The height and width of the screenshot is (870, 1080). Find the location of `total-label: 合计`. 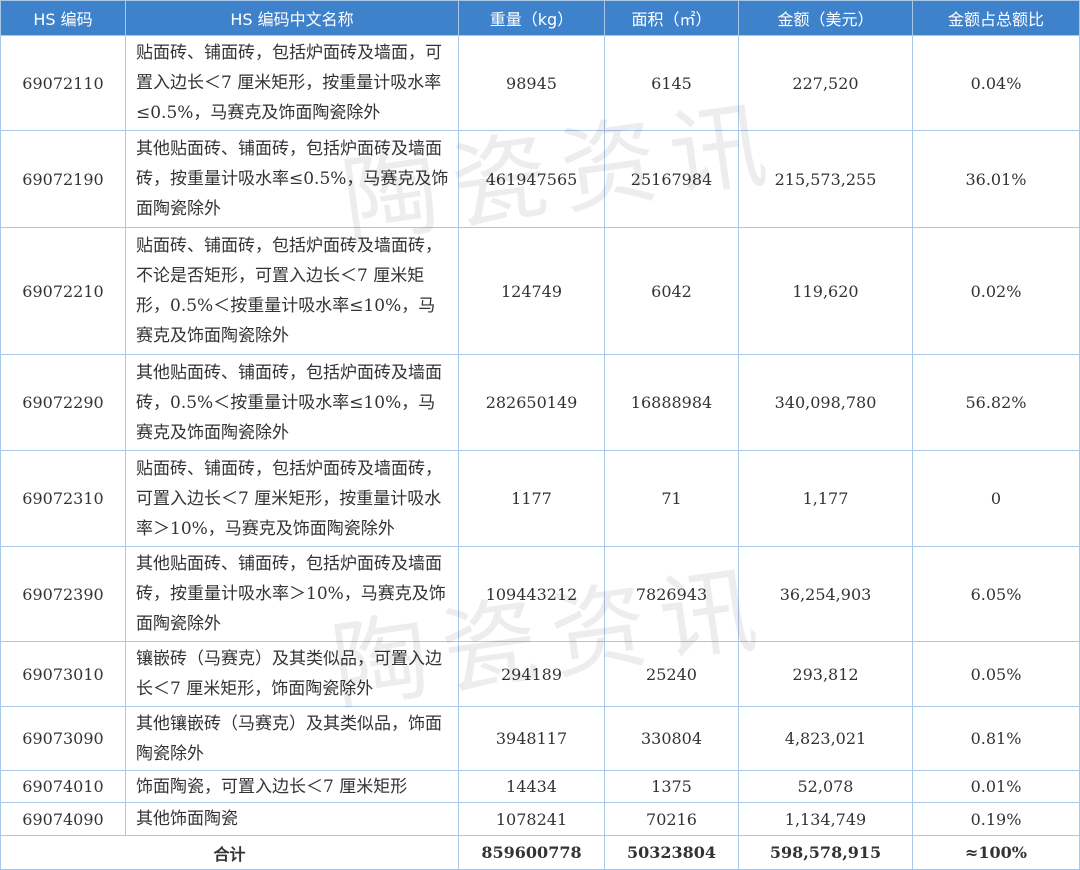

total-label: 合计 is located at coordinates (229, 852).